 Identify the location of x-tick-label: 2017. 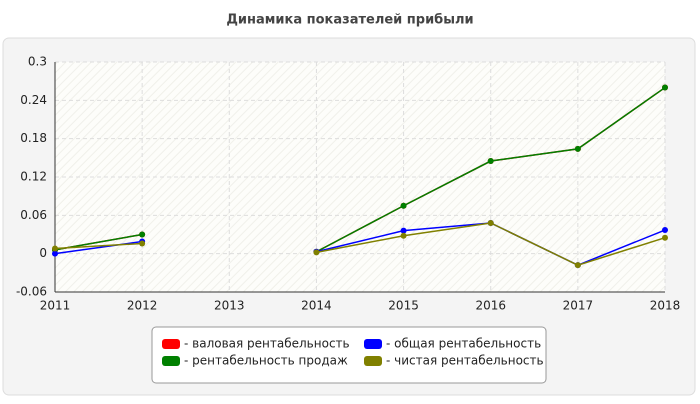
(578, 306).